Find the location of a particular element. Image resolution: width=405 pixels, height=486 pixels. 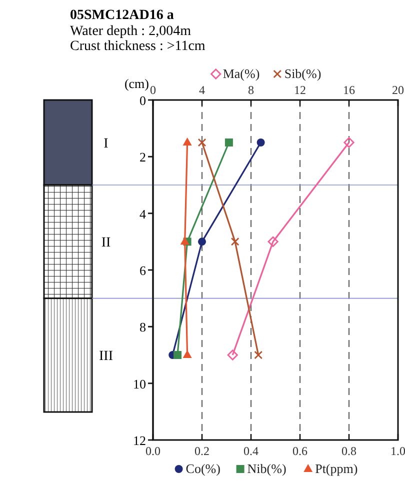

y-tick-label: 6 is located at coordinates (143, 270).